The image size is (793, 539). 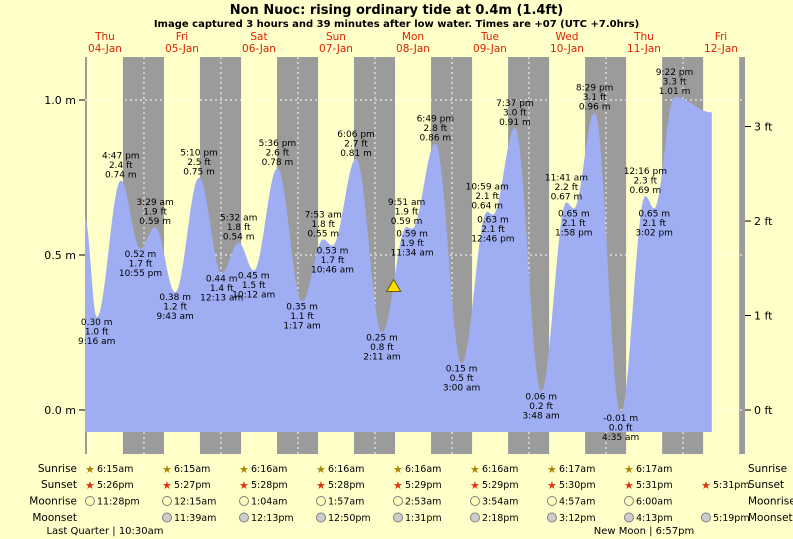 I want to click on sunset-time: 5:31pm, so click(x=654, y=485).